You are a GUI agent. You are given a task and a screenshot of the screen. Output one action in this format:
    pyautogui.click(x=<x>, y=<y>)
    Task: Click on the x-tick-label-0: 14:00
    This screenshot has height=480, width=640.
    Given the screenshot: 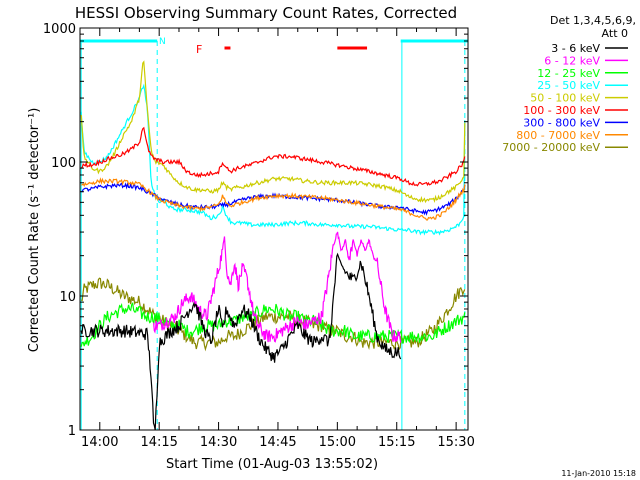 What is the action you would take?
    pyautogui.click(x=99, y=442)
    